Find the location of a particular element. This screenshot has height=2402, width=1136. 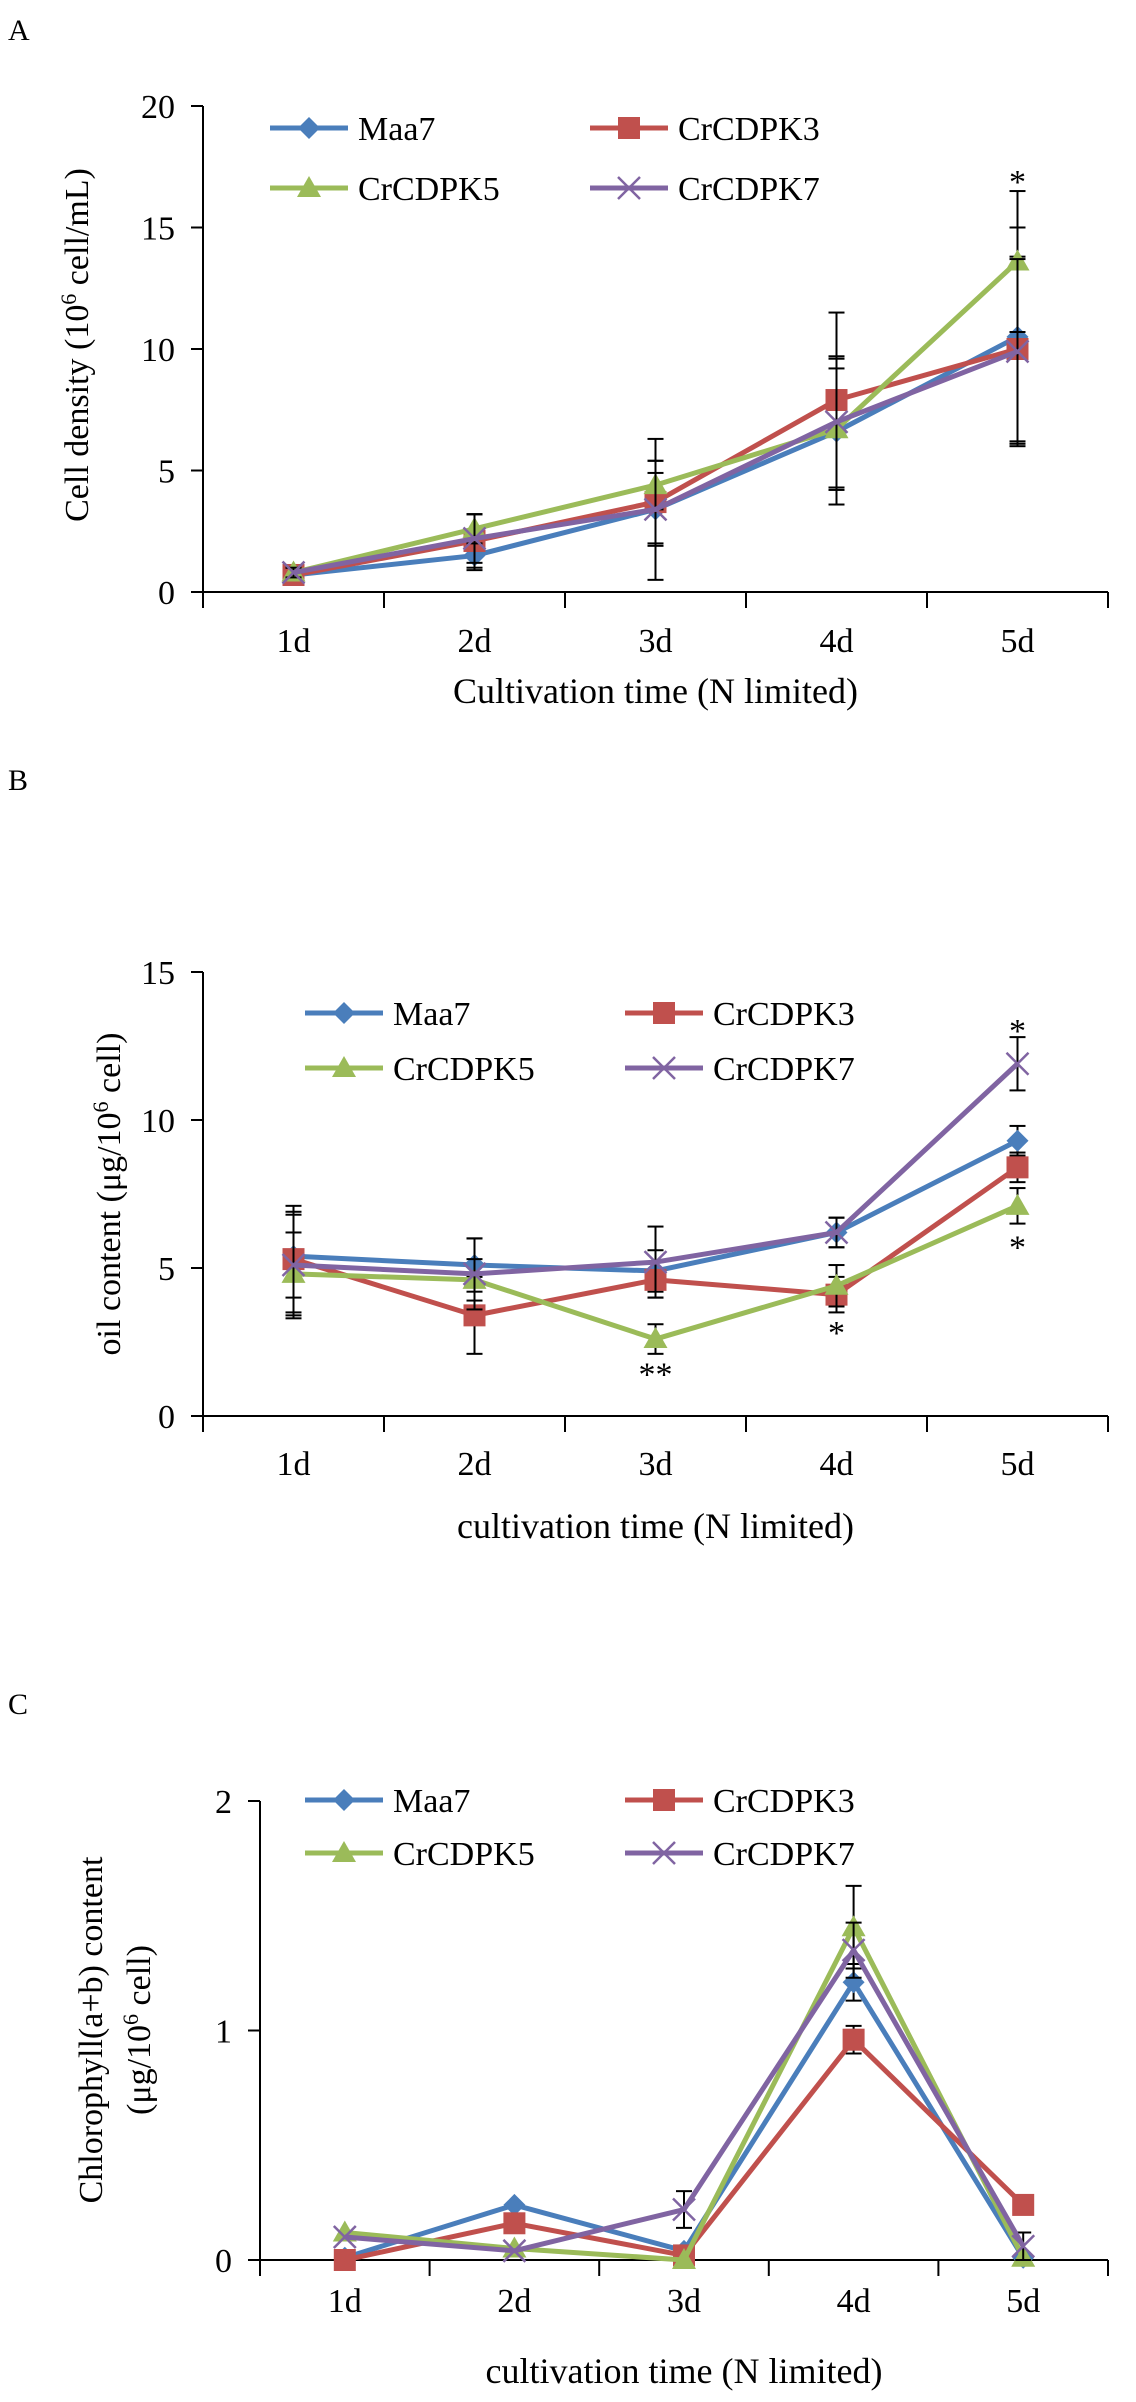

series-crcdpk3 is located at coordinates (684, 2147).